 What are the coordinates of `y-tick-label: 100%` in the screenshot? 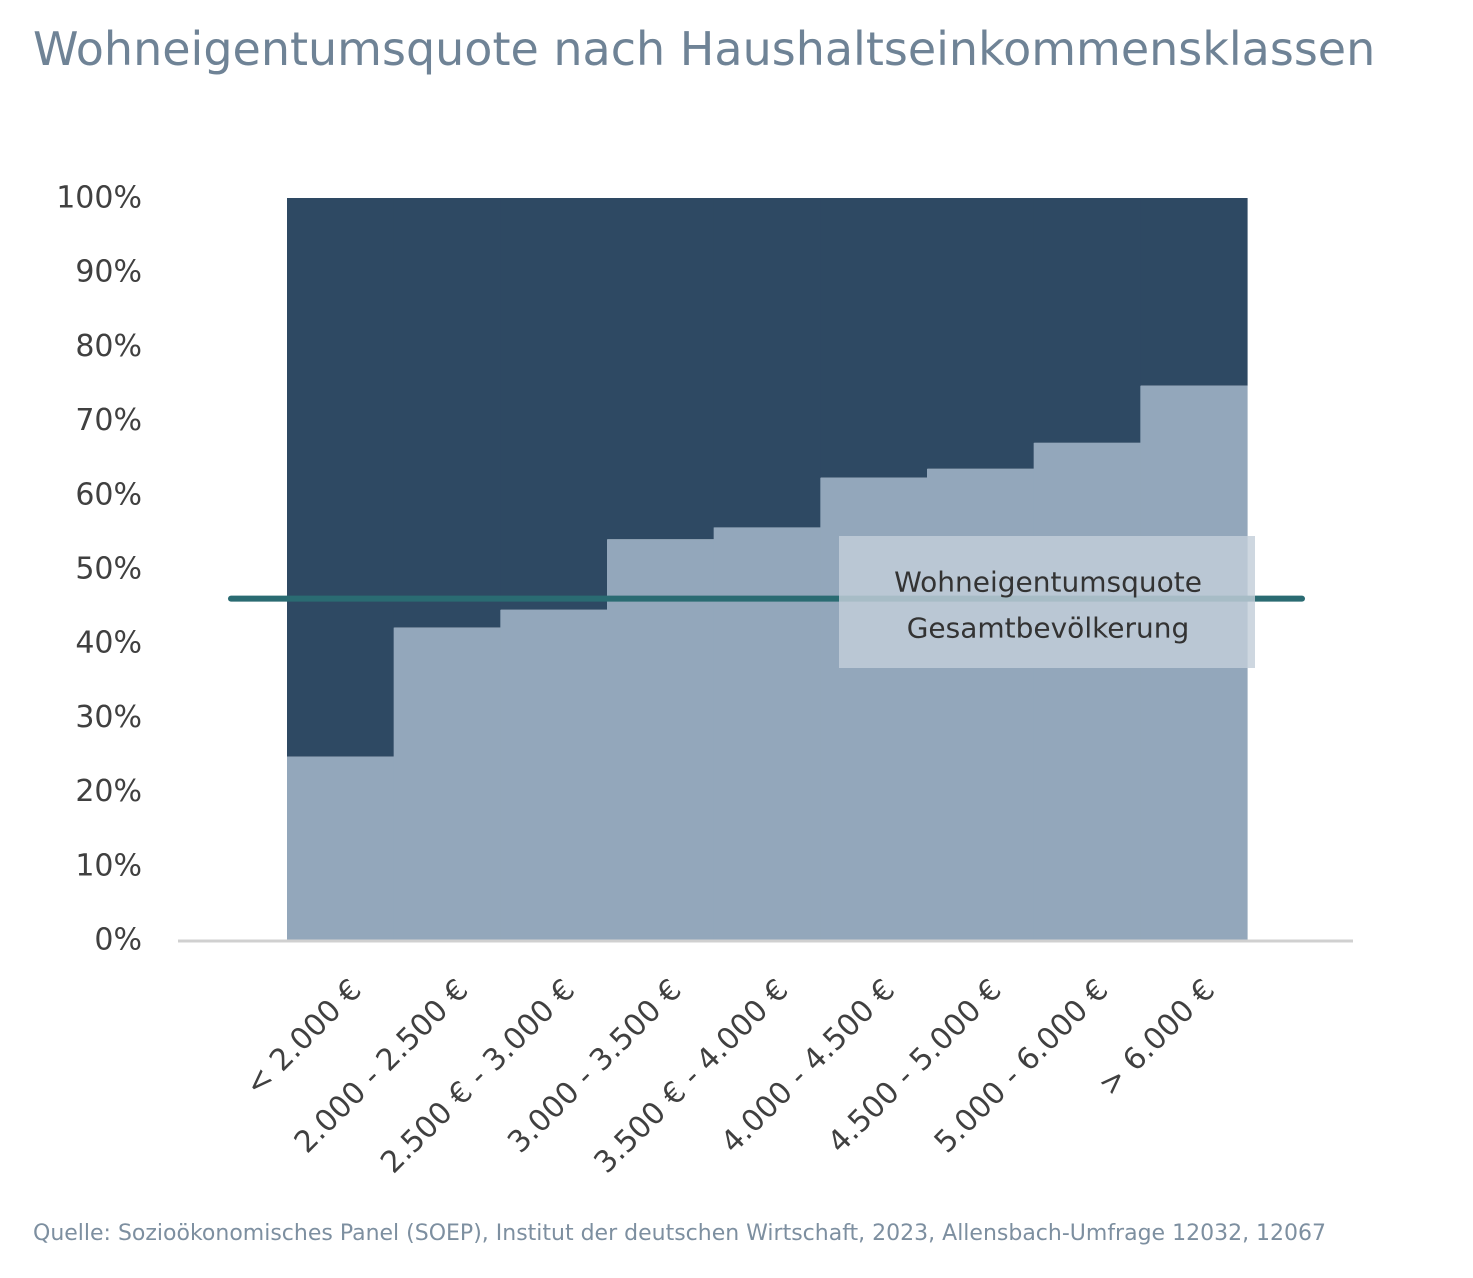 It's located at (99, 198).